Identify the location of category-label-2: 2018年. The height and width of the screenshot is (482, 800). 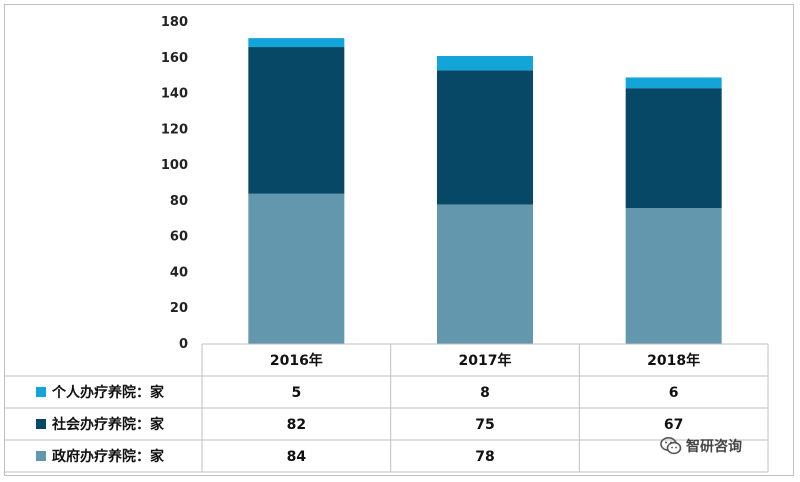
(673, 360).